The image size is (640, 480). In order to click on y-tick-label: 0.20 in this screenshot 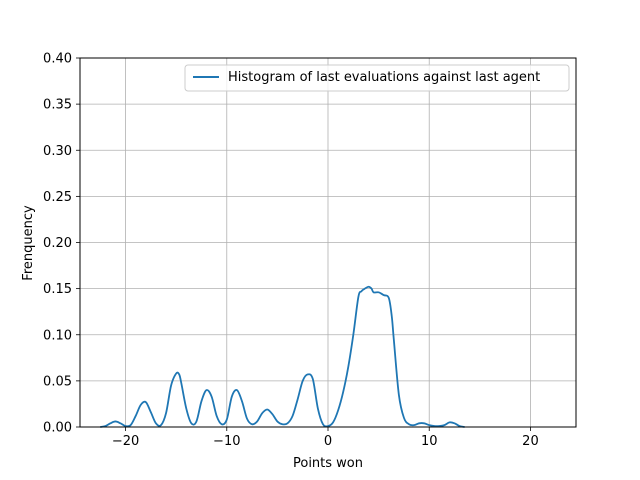, I will do `click(57, 243)`.